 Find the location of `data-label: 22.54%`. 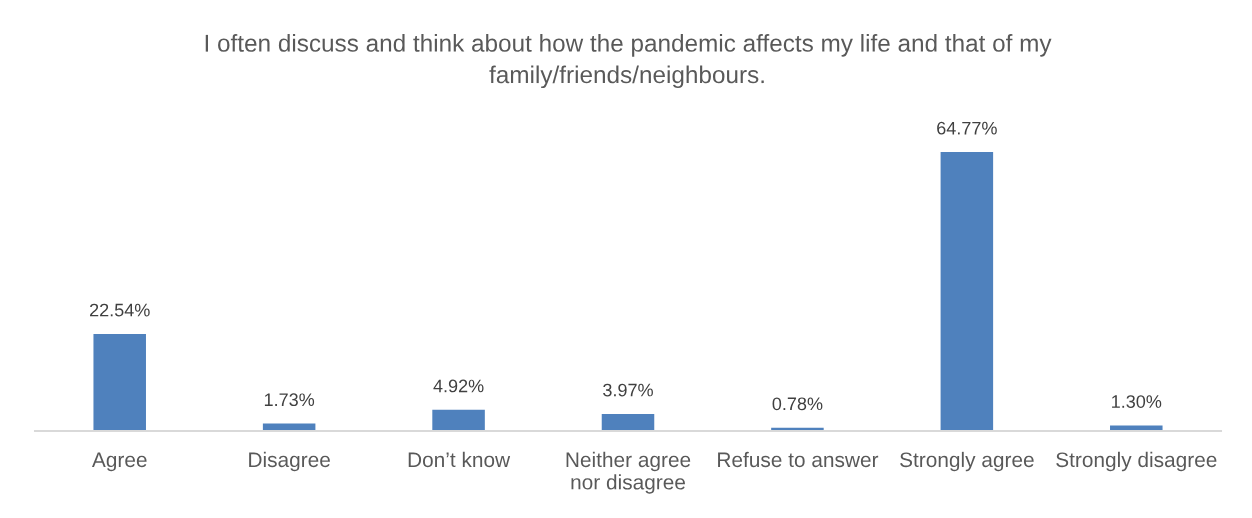

data-label: 22.54% is located at coordinates (120, 310).